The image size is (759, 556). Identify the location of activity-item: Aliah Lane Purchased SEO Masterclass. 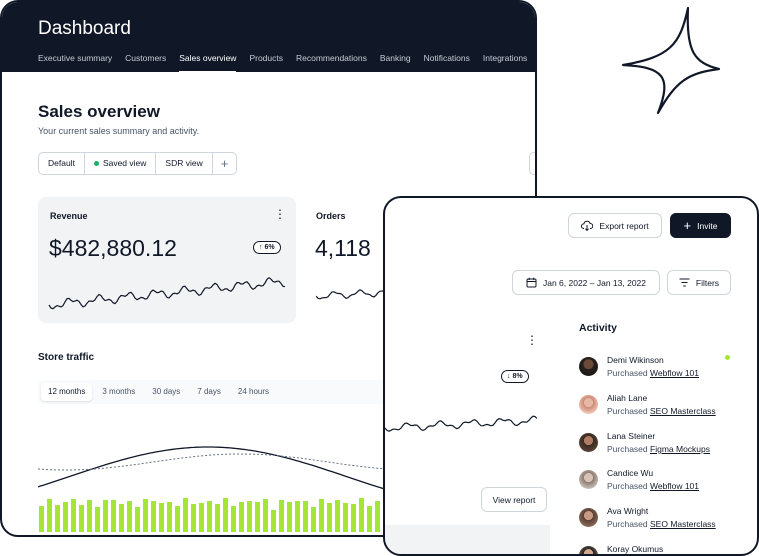
(664, 409).